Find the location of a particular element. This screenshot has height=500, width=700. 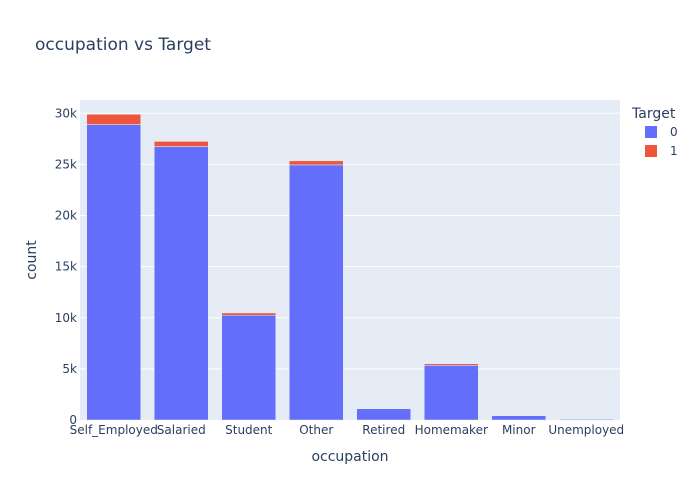

y-tick-label-0: 0 is located at coordinates (73, 420).